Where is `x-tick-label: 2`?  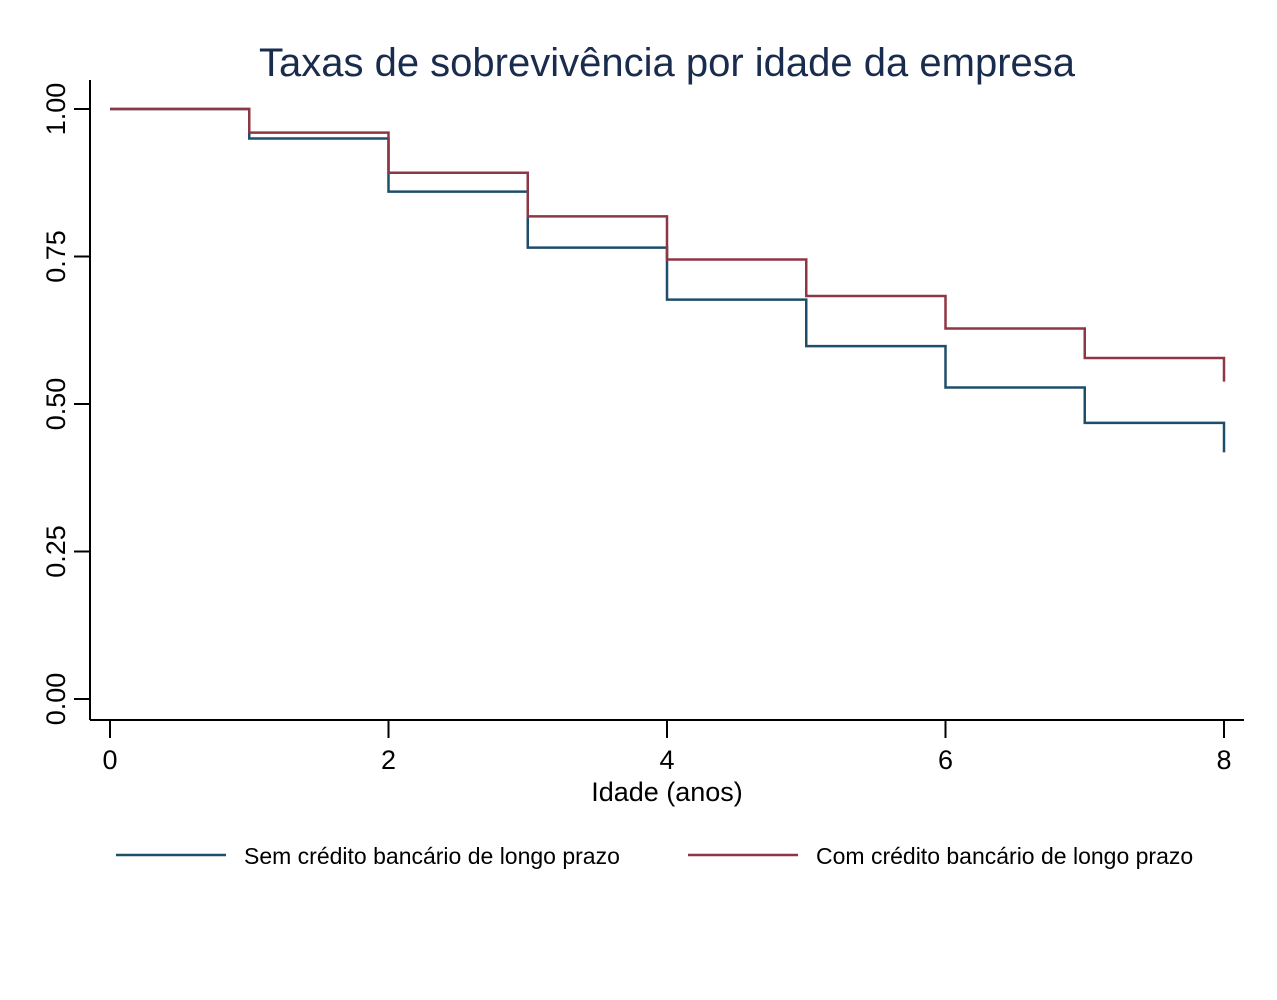
x-tick-label: 2 is located at coordinates (388, 760).